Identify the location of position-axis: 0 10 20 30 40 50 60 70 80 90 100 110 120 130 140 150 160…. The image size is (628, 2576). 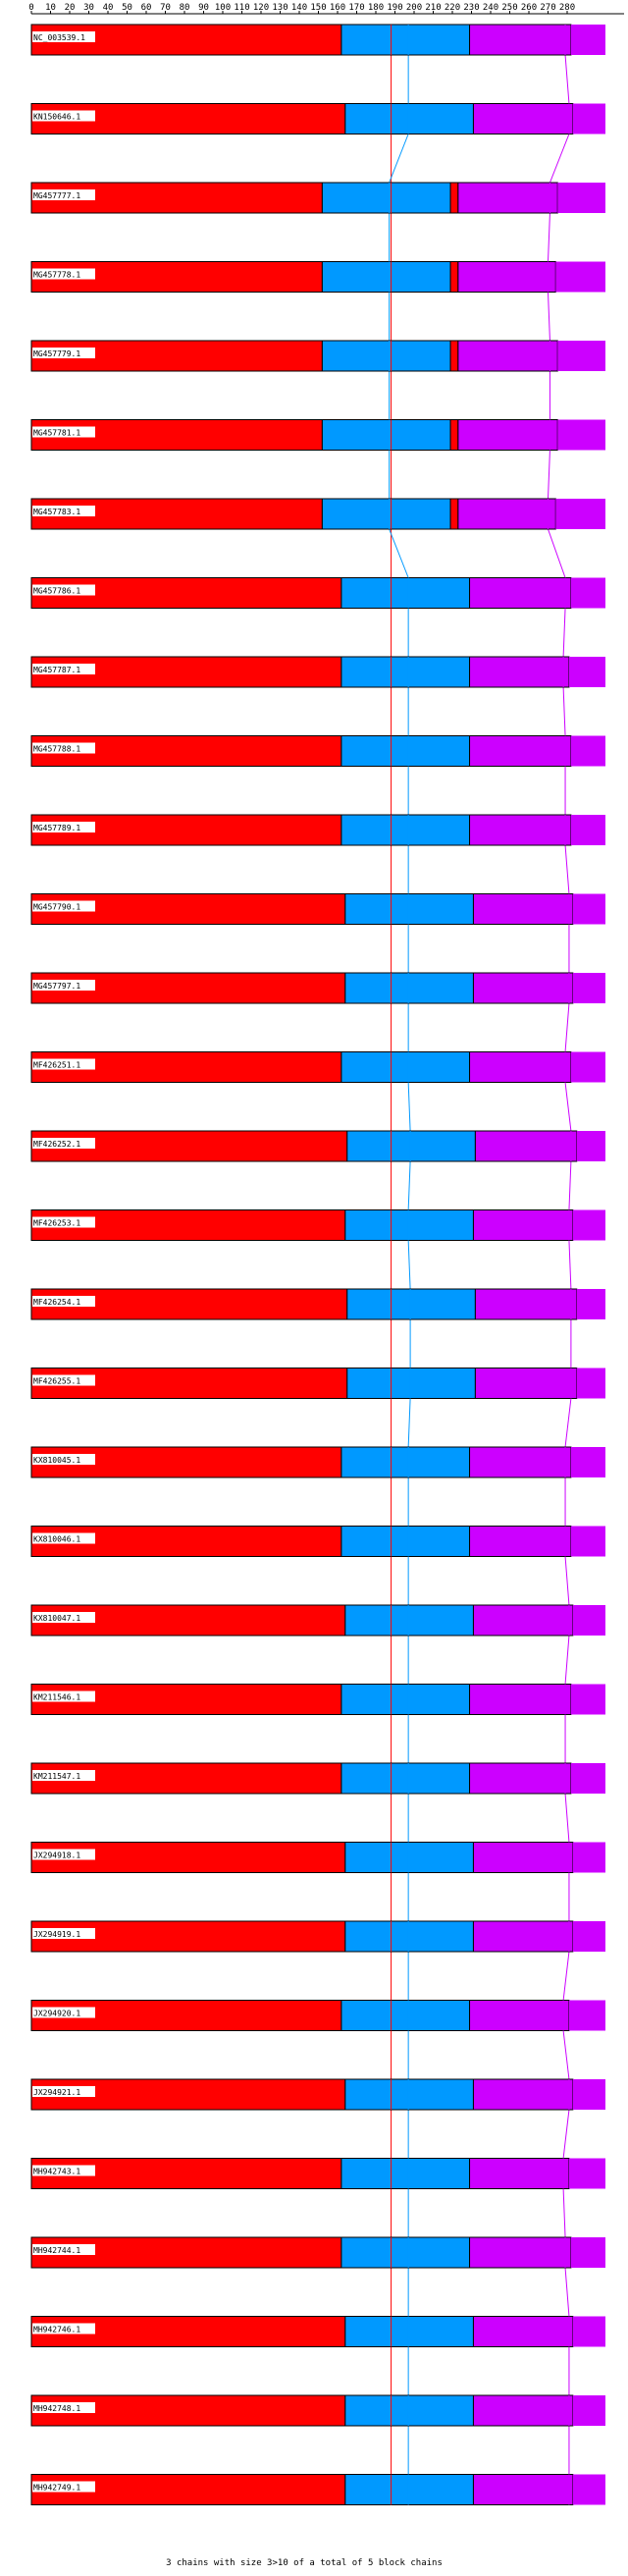
(326, 9).